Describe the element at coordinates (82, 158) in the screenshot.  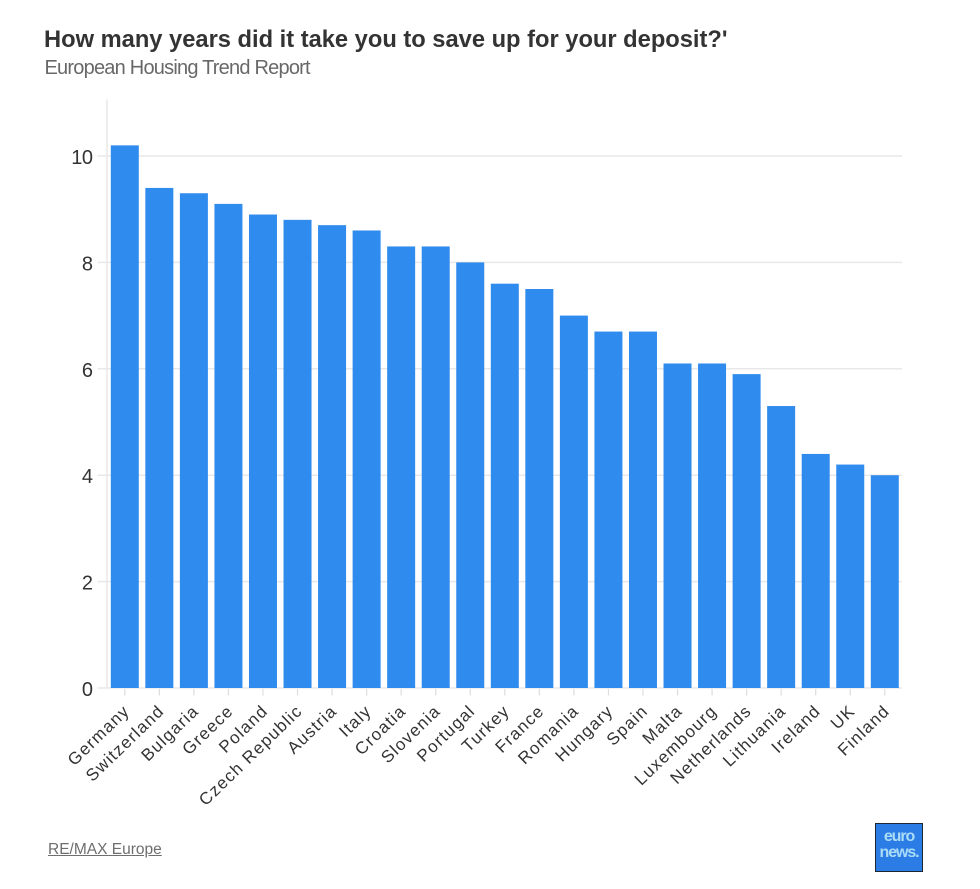
I see `svg-text: 10` at that location.